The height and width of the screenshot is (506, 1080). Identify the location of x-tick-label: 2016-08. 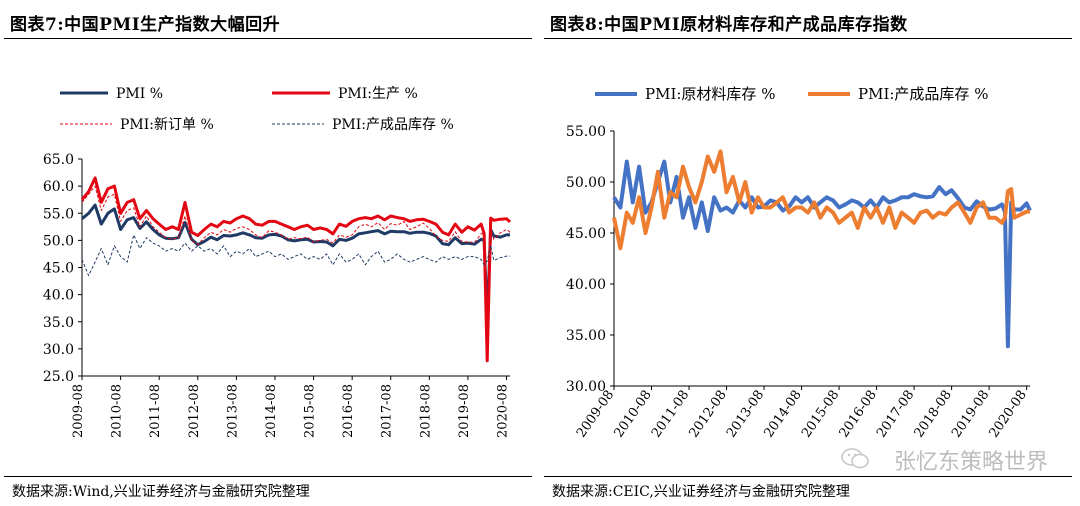
(348, 411).